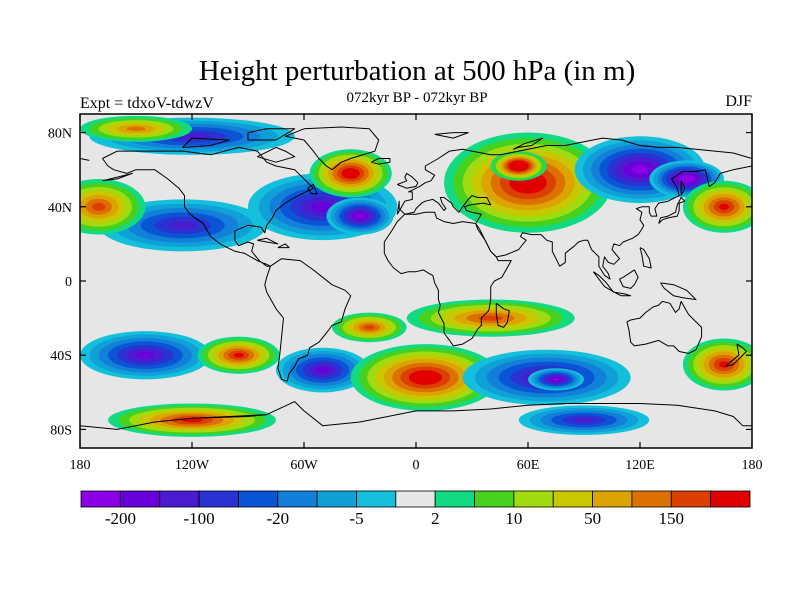  I want to click on season-label: DJF, so click(738, 101).